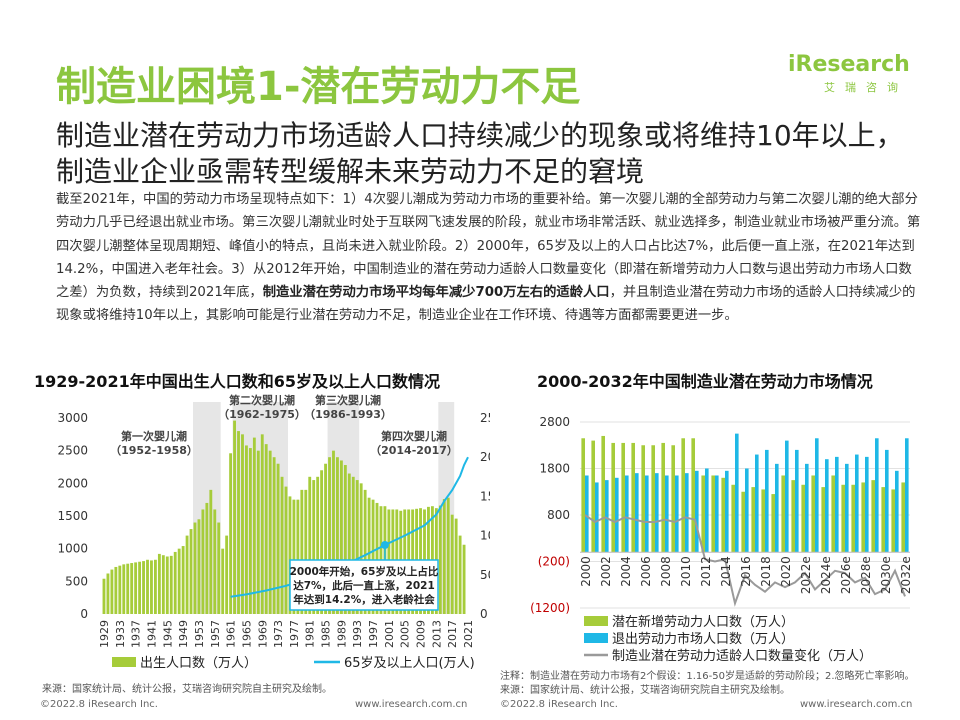  What do you see at coordinates (706, 571) in the screenshot?
I see `x-tick-label: 2012` at bounding box center [706, 571].